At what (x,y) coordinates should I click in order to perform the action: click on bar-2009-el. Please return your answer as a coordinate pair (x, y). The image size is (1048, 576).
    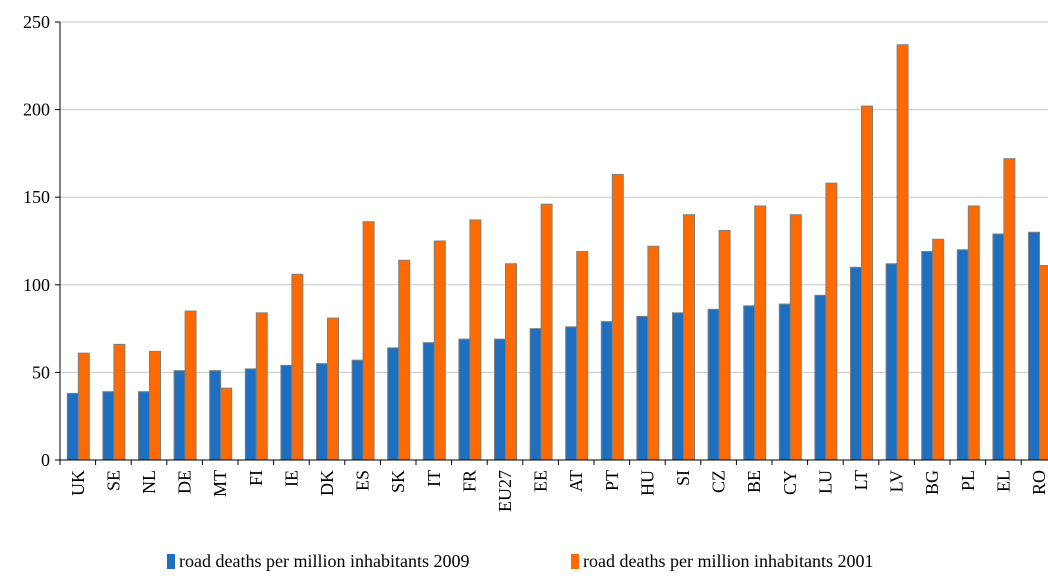
    Looking at the image, I should click on (998, 347).